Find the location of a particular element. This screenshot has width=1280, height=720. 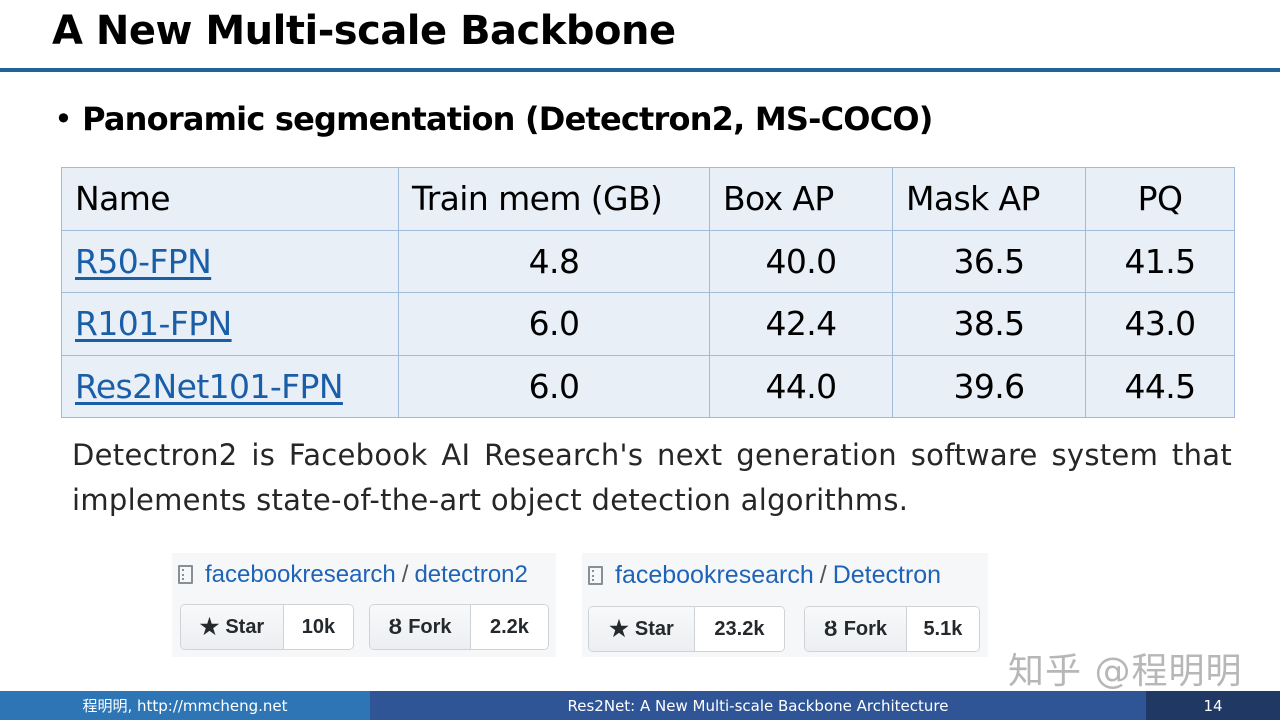

star-button-group: ★ Star 10k is located at coordinates (267, 627).